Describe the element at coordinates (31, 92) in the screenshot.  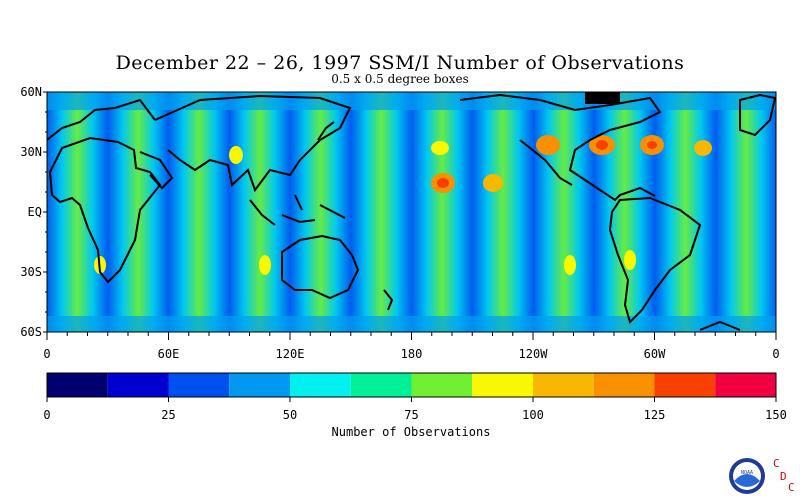
I see `lat-label: 60N` at that location.